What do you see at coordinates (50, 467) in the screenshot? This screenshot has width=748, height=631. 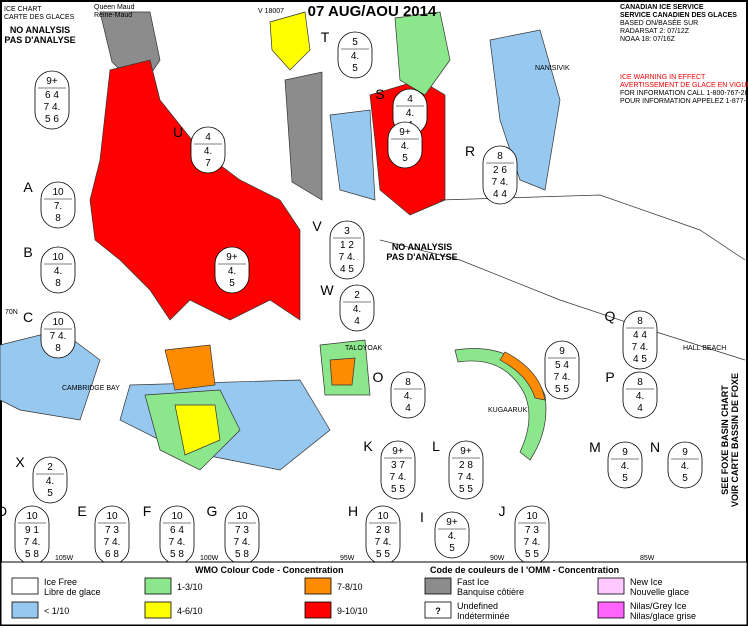 I see `egg-value: 2` at bounding box center [50, 467].